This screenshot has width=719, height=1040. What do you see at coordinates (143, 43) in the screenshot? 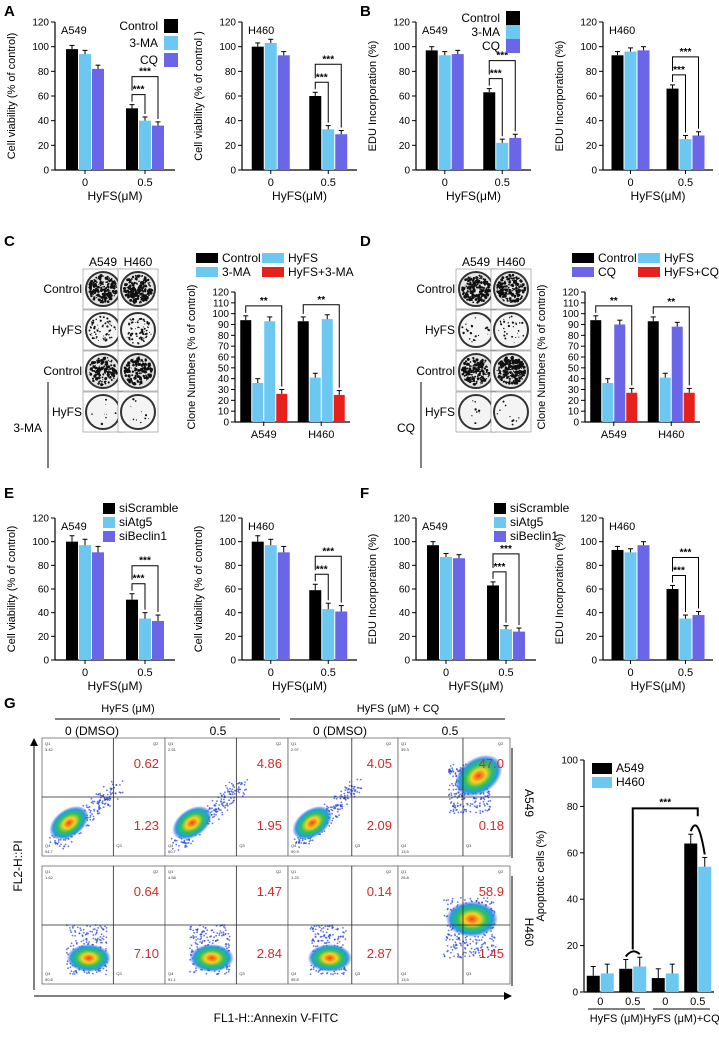
I see `legend-label-3-MA: 3-MA` at bounding box center [143, 43].